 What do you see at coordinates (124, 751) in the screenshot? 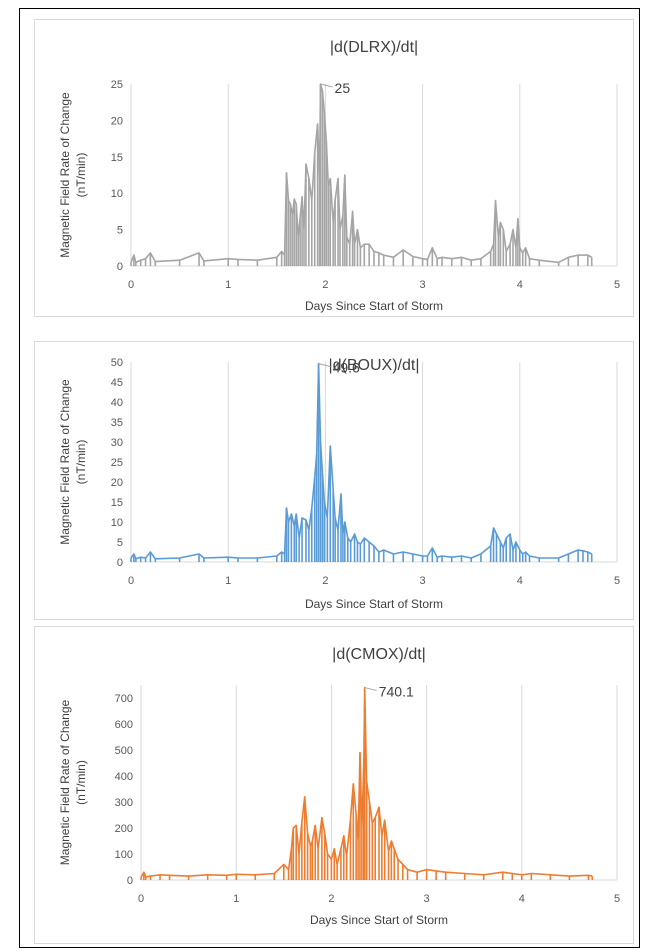
I see `y-tick-label: 500` at bounding box center [124, 751].